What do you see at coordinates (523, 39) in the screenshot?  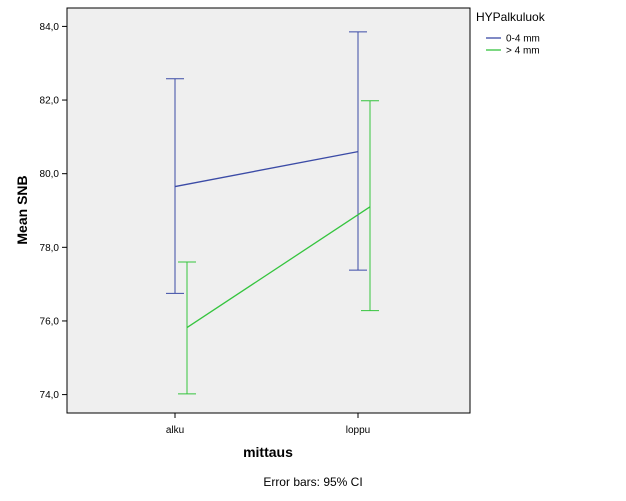 I see `legend-label: 0-4 mm` at bounding box center [523, 39].